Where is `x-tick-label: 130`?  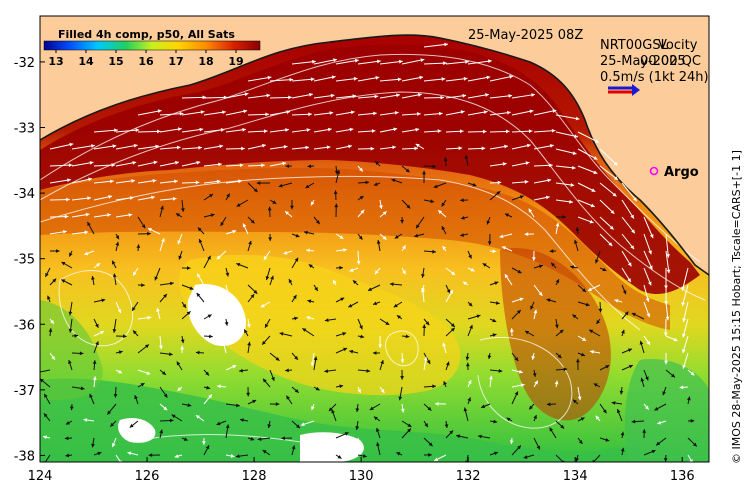 x-tick-label: 130 is located at coordinates (361, 476).